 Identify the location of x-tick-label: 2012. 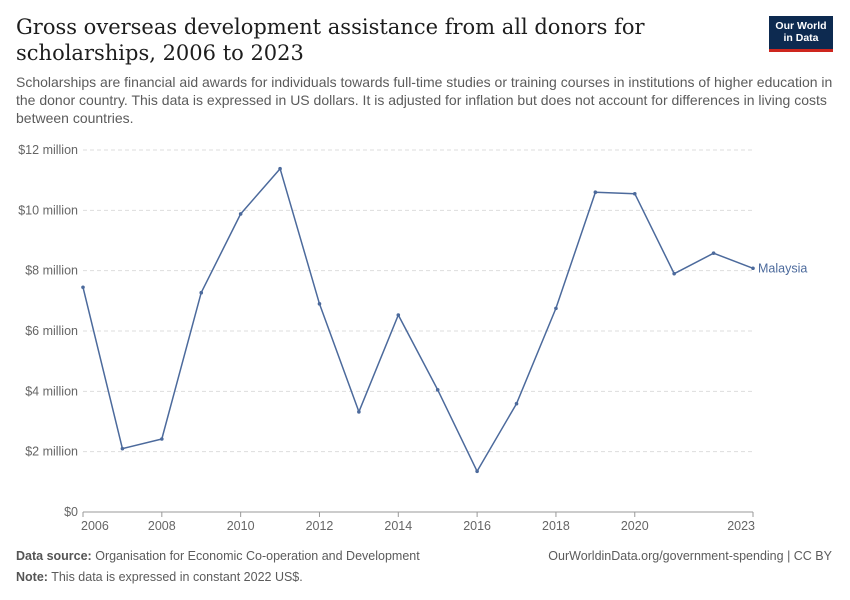
(320, 526).